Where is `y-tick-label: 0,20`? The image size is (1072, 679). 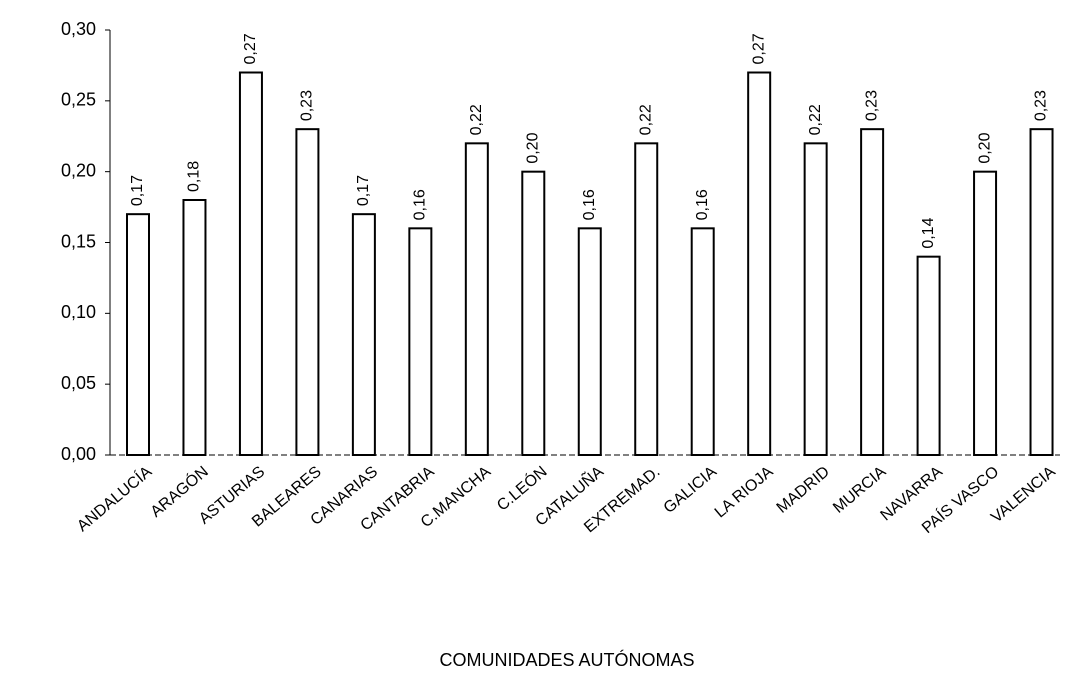 y-tick-label: 0,20 is located at coordinates (78, 170).